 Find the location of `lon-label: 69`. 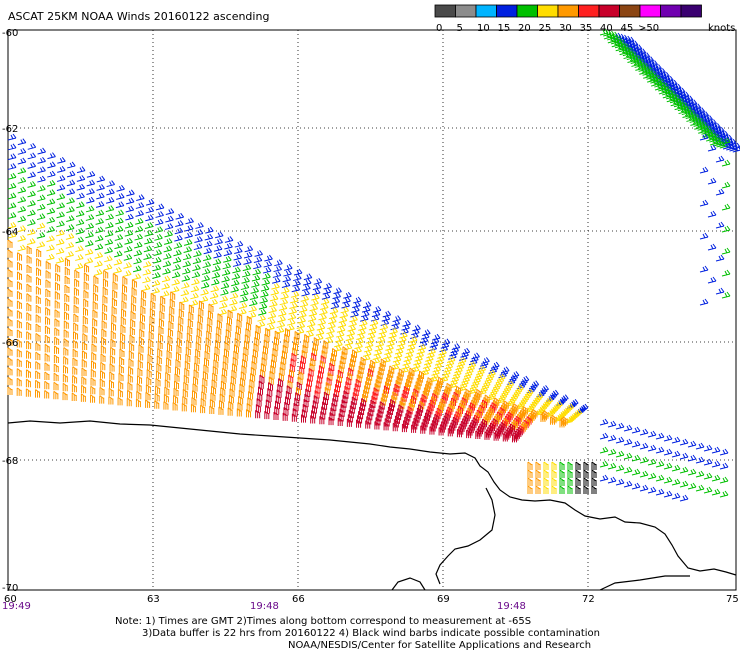

lon-label: 69 is located at coordinates (443, 599).